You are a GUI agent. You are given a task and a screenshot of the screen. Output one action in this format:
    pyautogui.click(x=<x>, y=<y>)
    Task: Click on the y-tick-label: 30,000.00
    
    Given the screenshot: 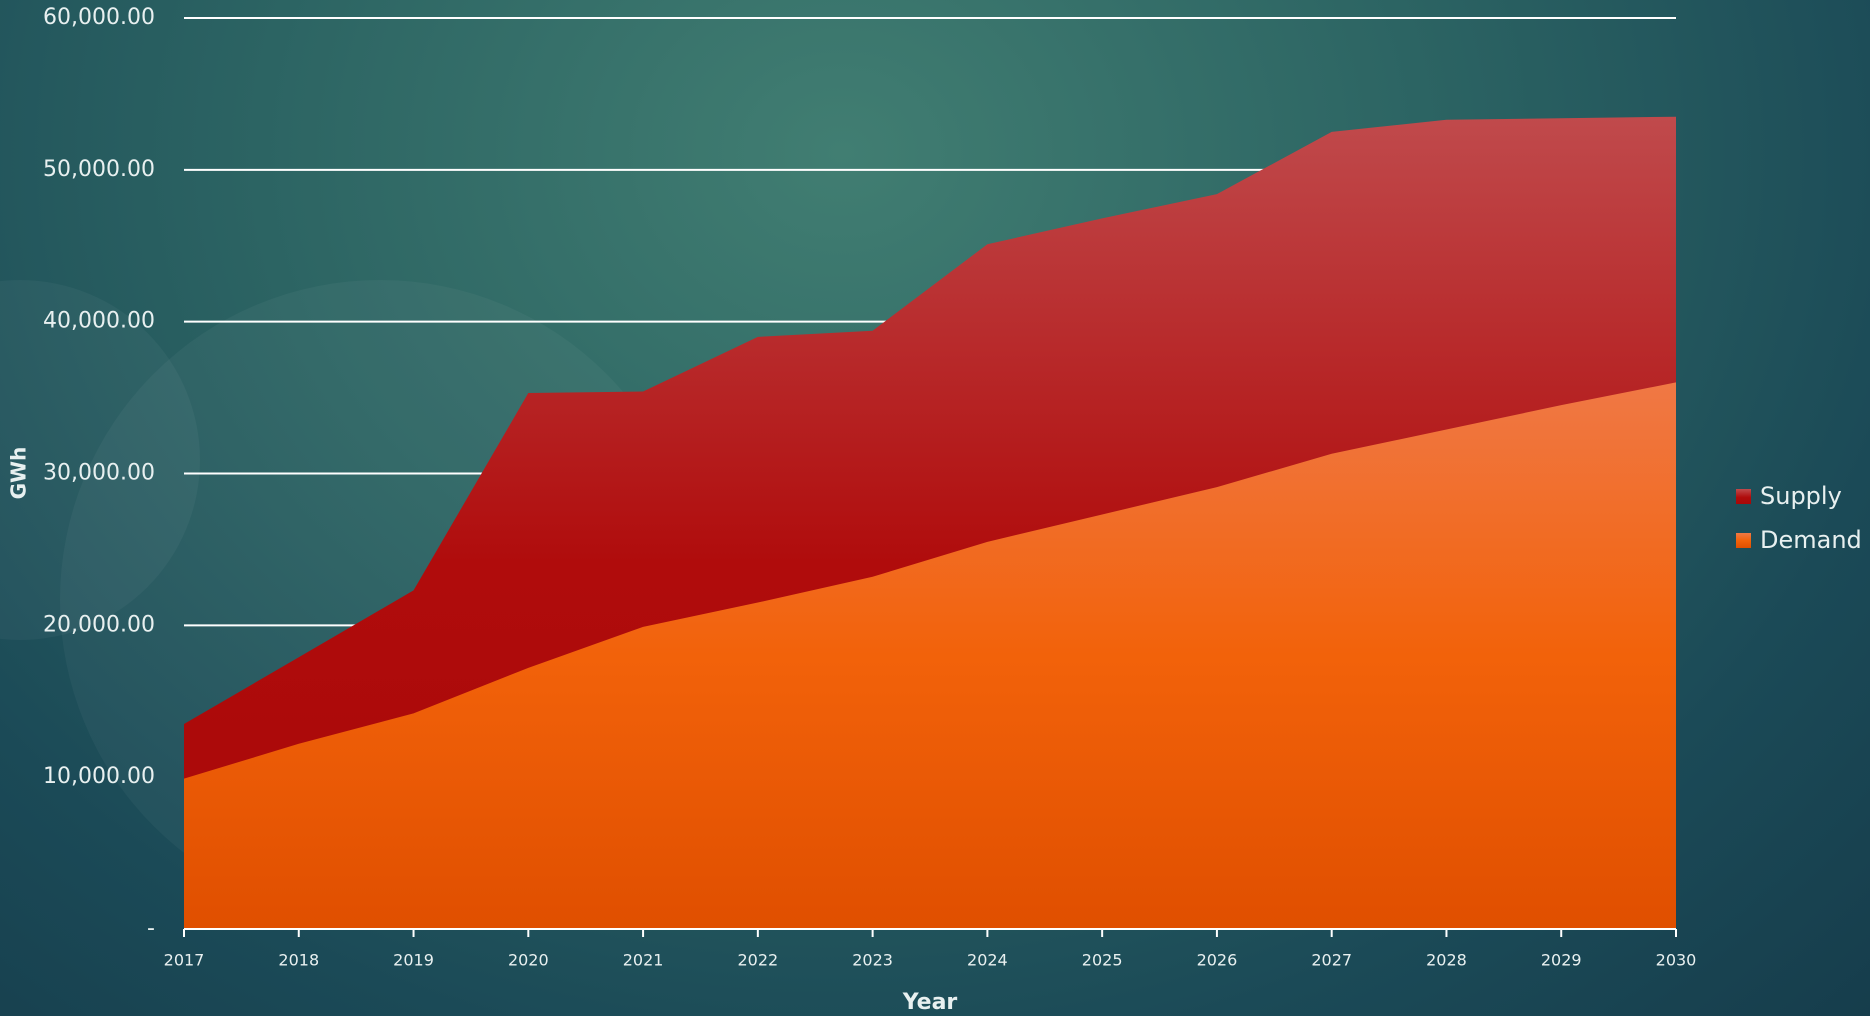 What is the action you would take?
    pyautogui.click(x=99, y=473)
    